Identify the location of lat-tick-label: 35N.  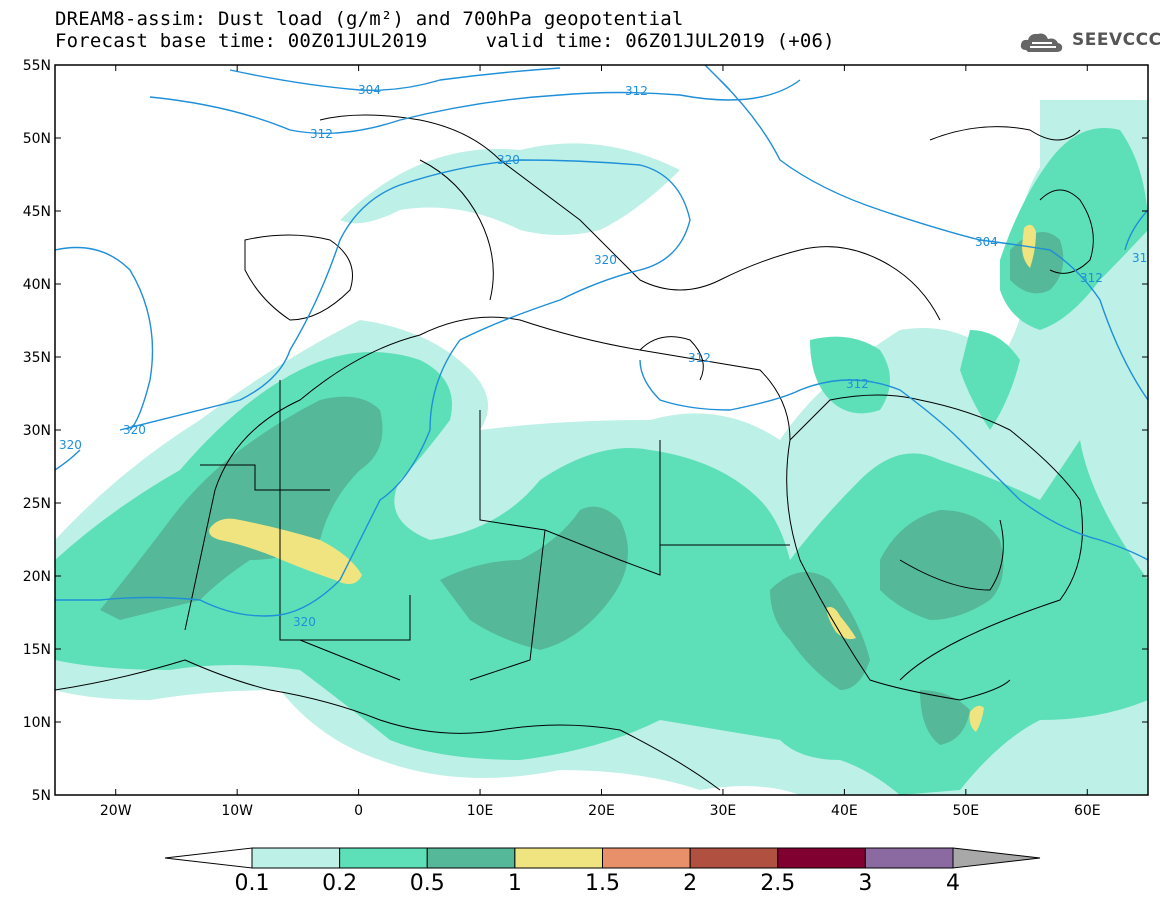
(37, 358).